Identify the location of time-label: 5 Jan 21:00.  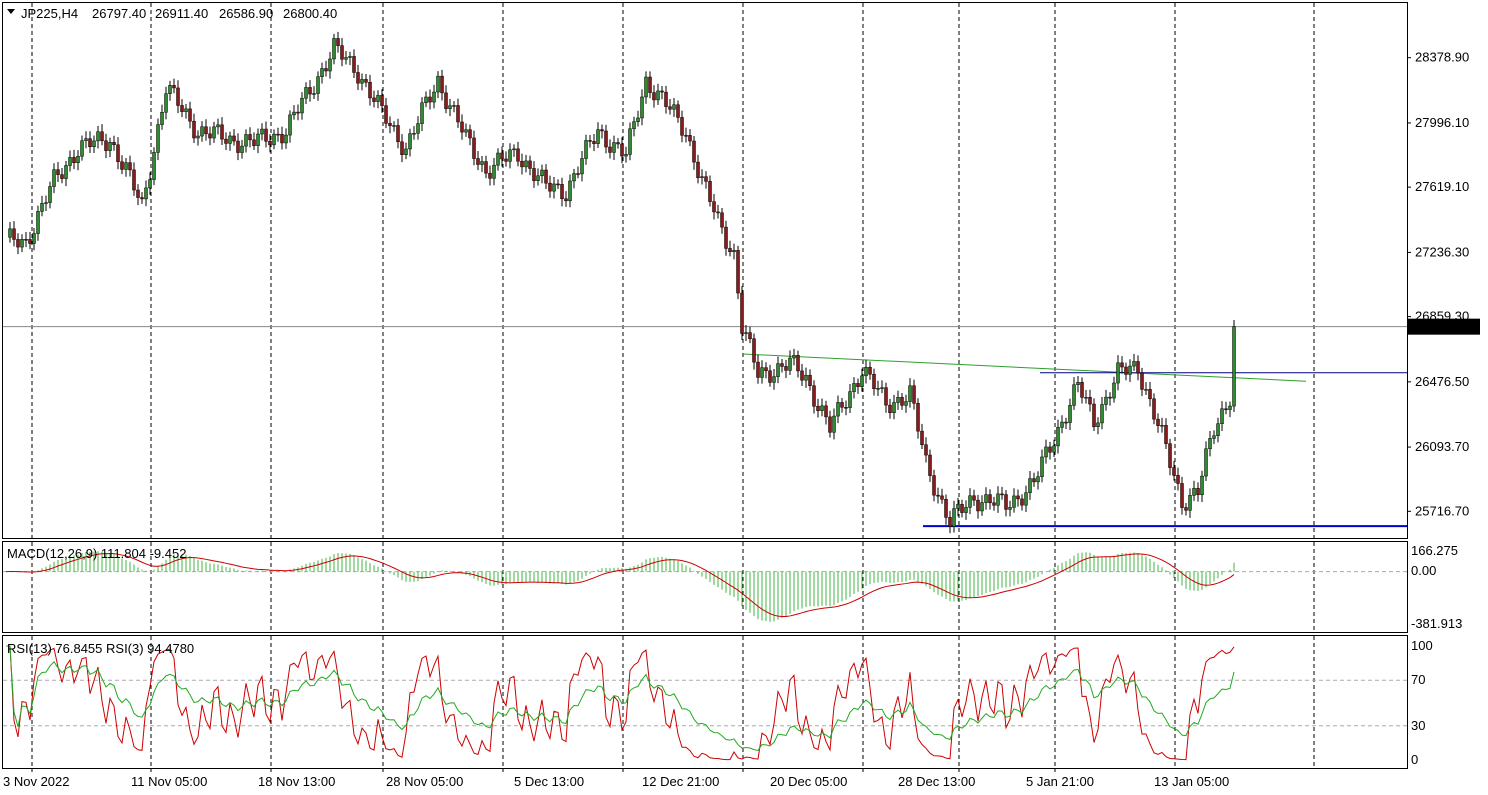
(1060, 781).